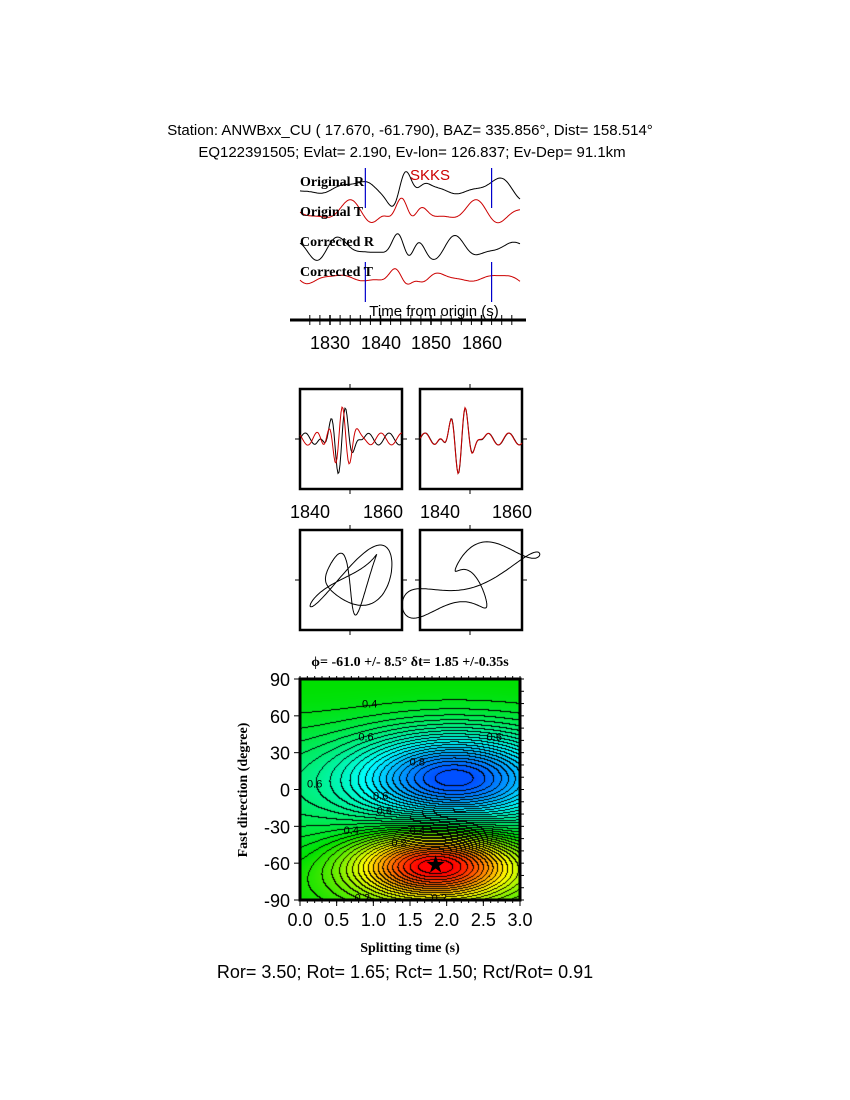 This screenshot has height=1100, width=850. I want to click on x-tick-label: 2.5, so click(483, 920).